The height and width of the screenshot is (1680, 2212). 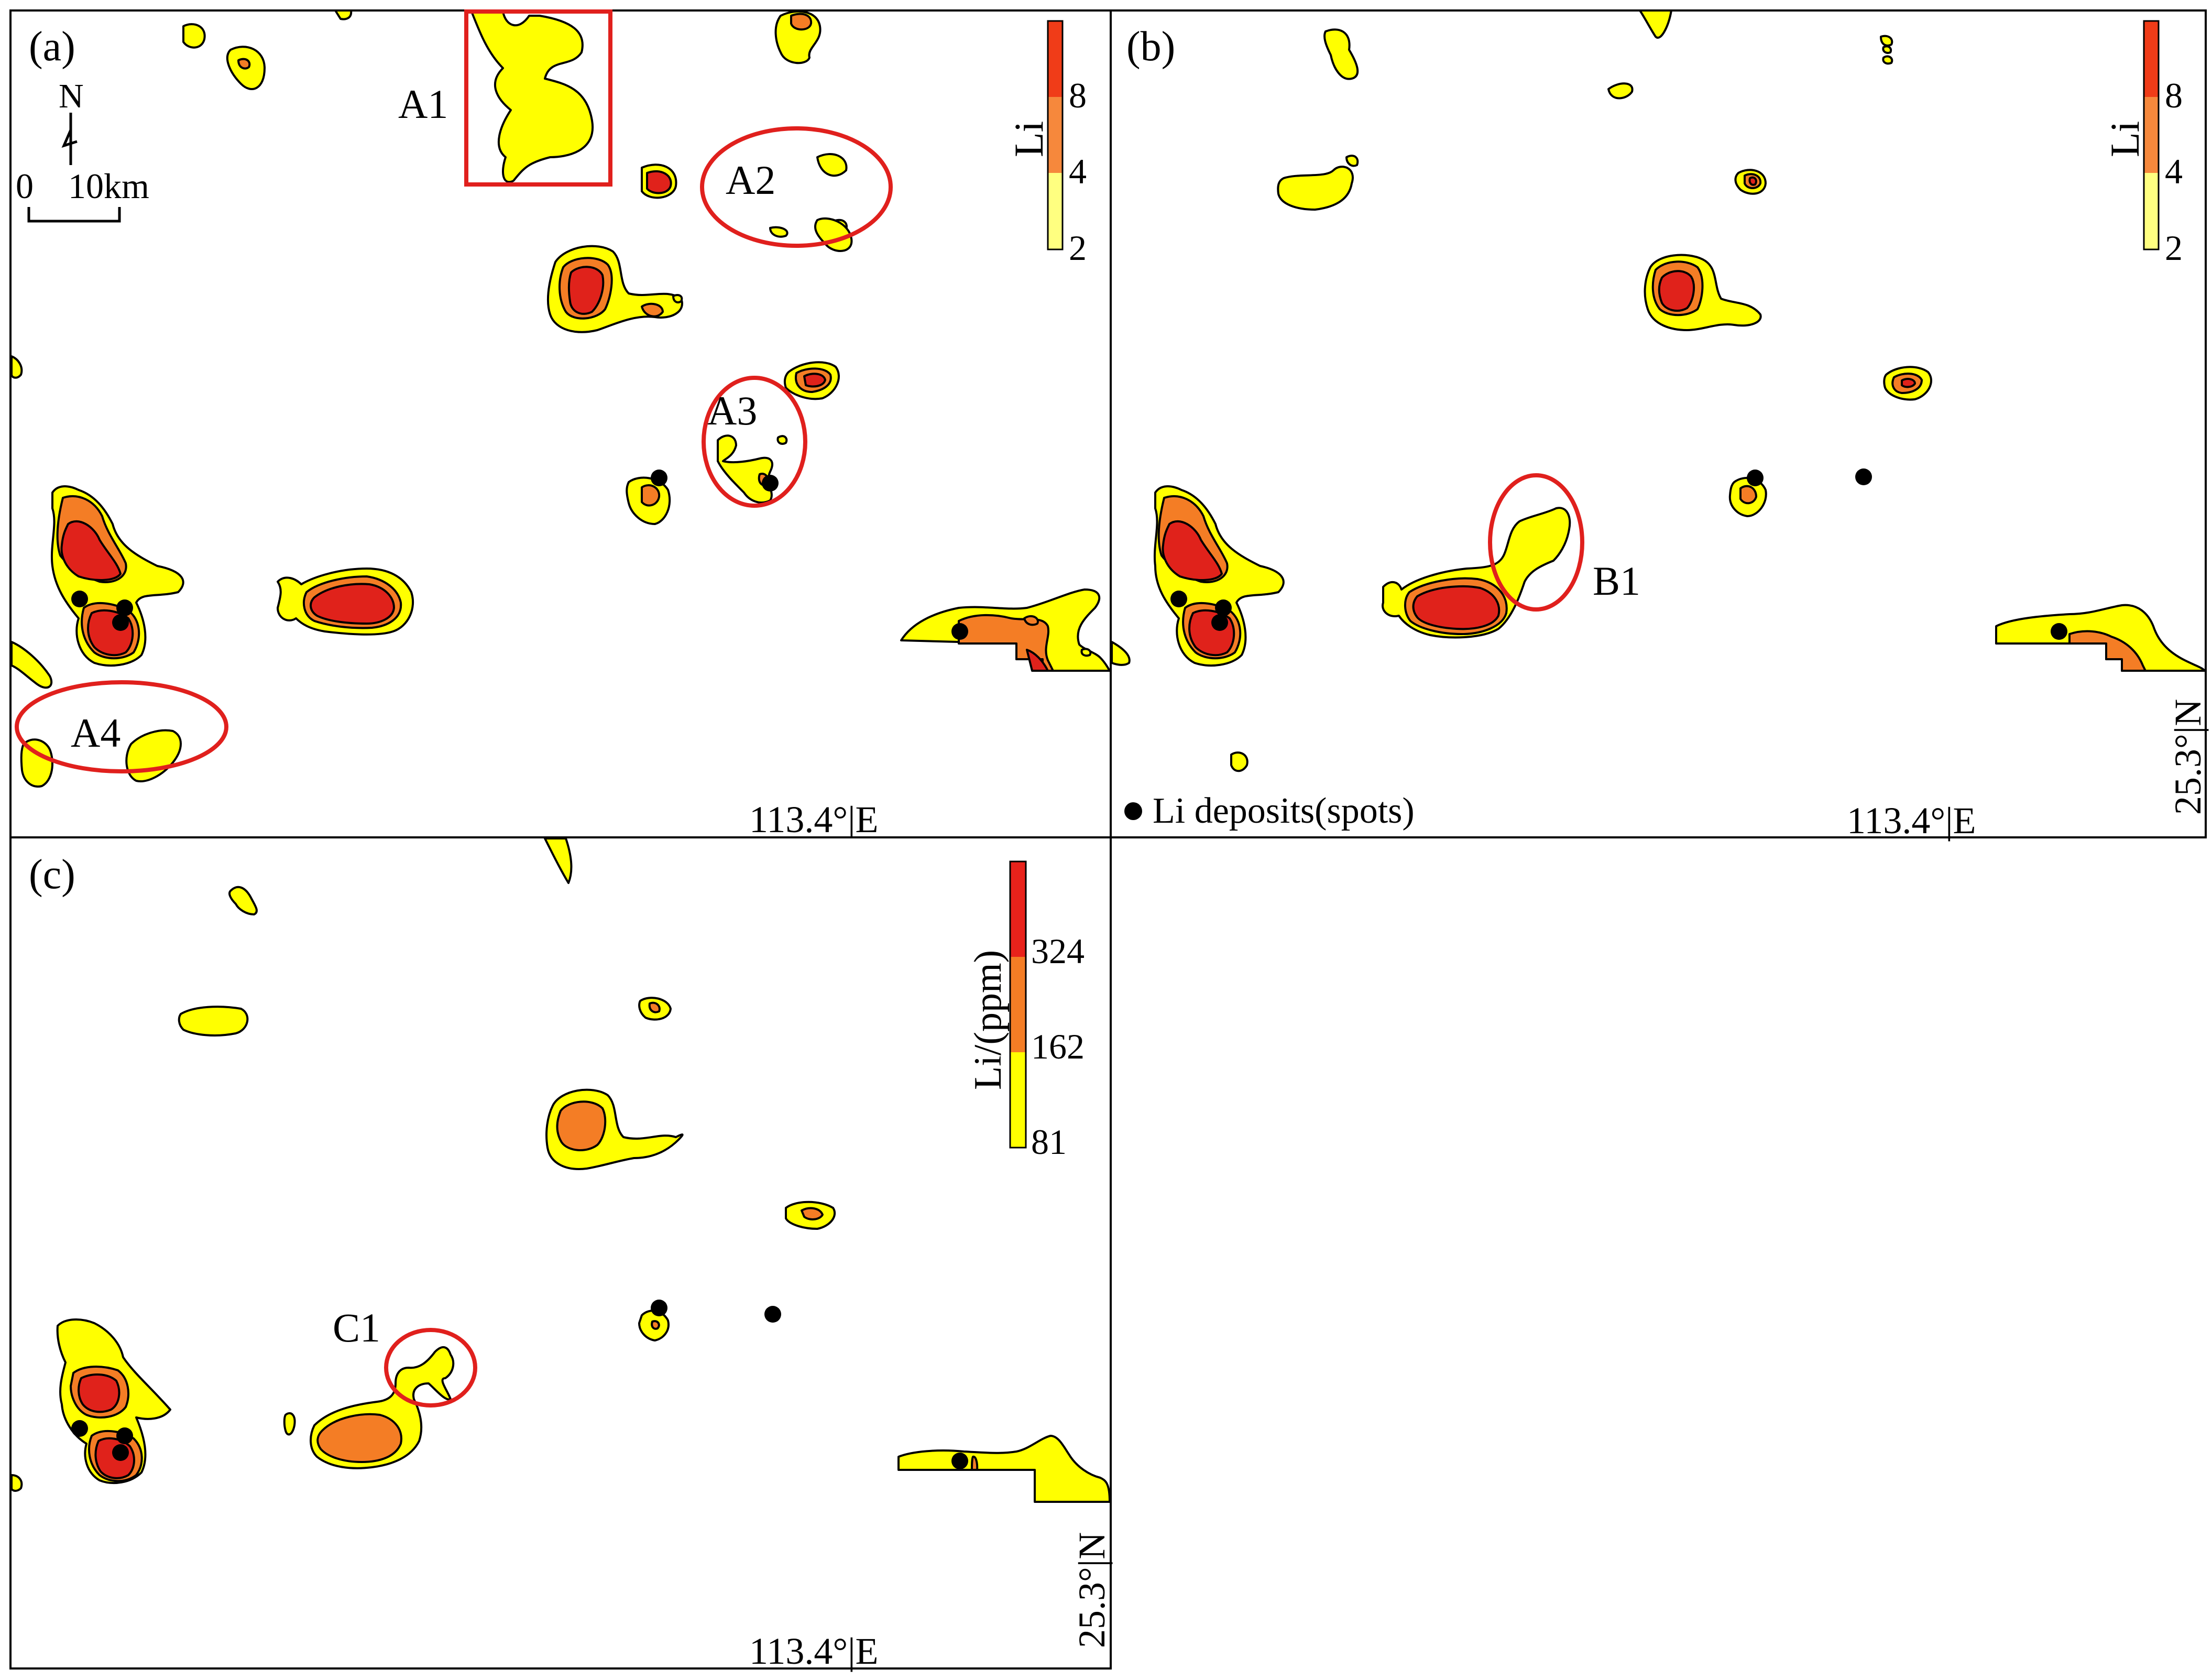 I want to click on panel-b-deposits, so click(x=1619, y=554).